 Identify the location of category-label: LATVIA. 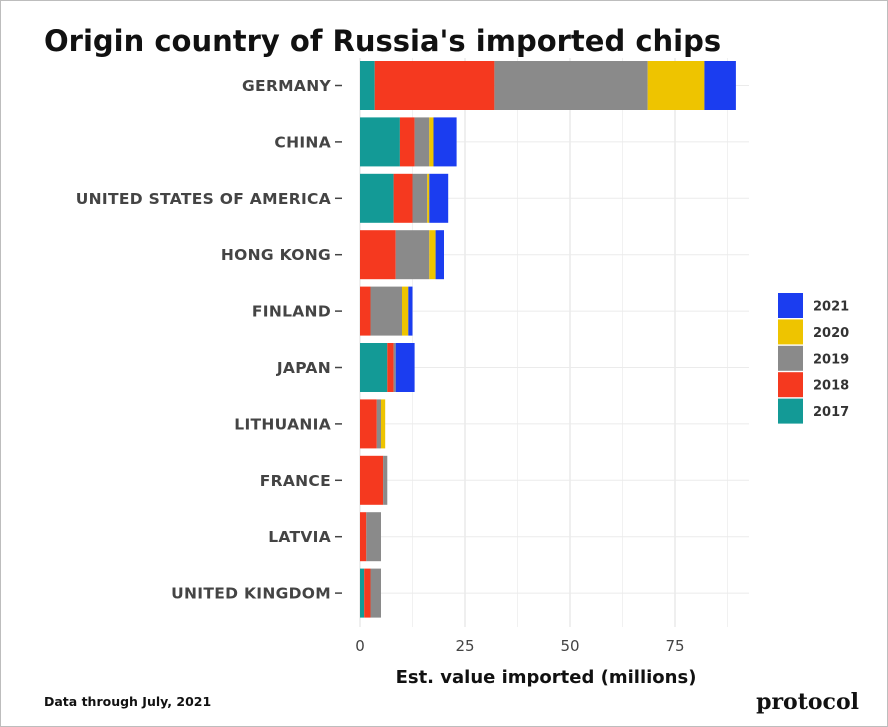
(299, 537).